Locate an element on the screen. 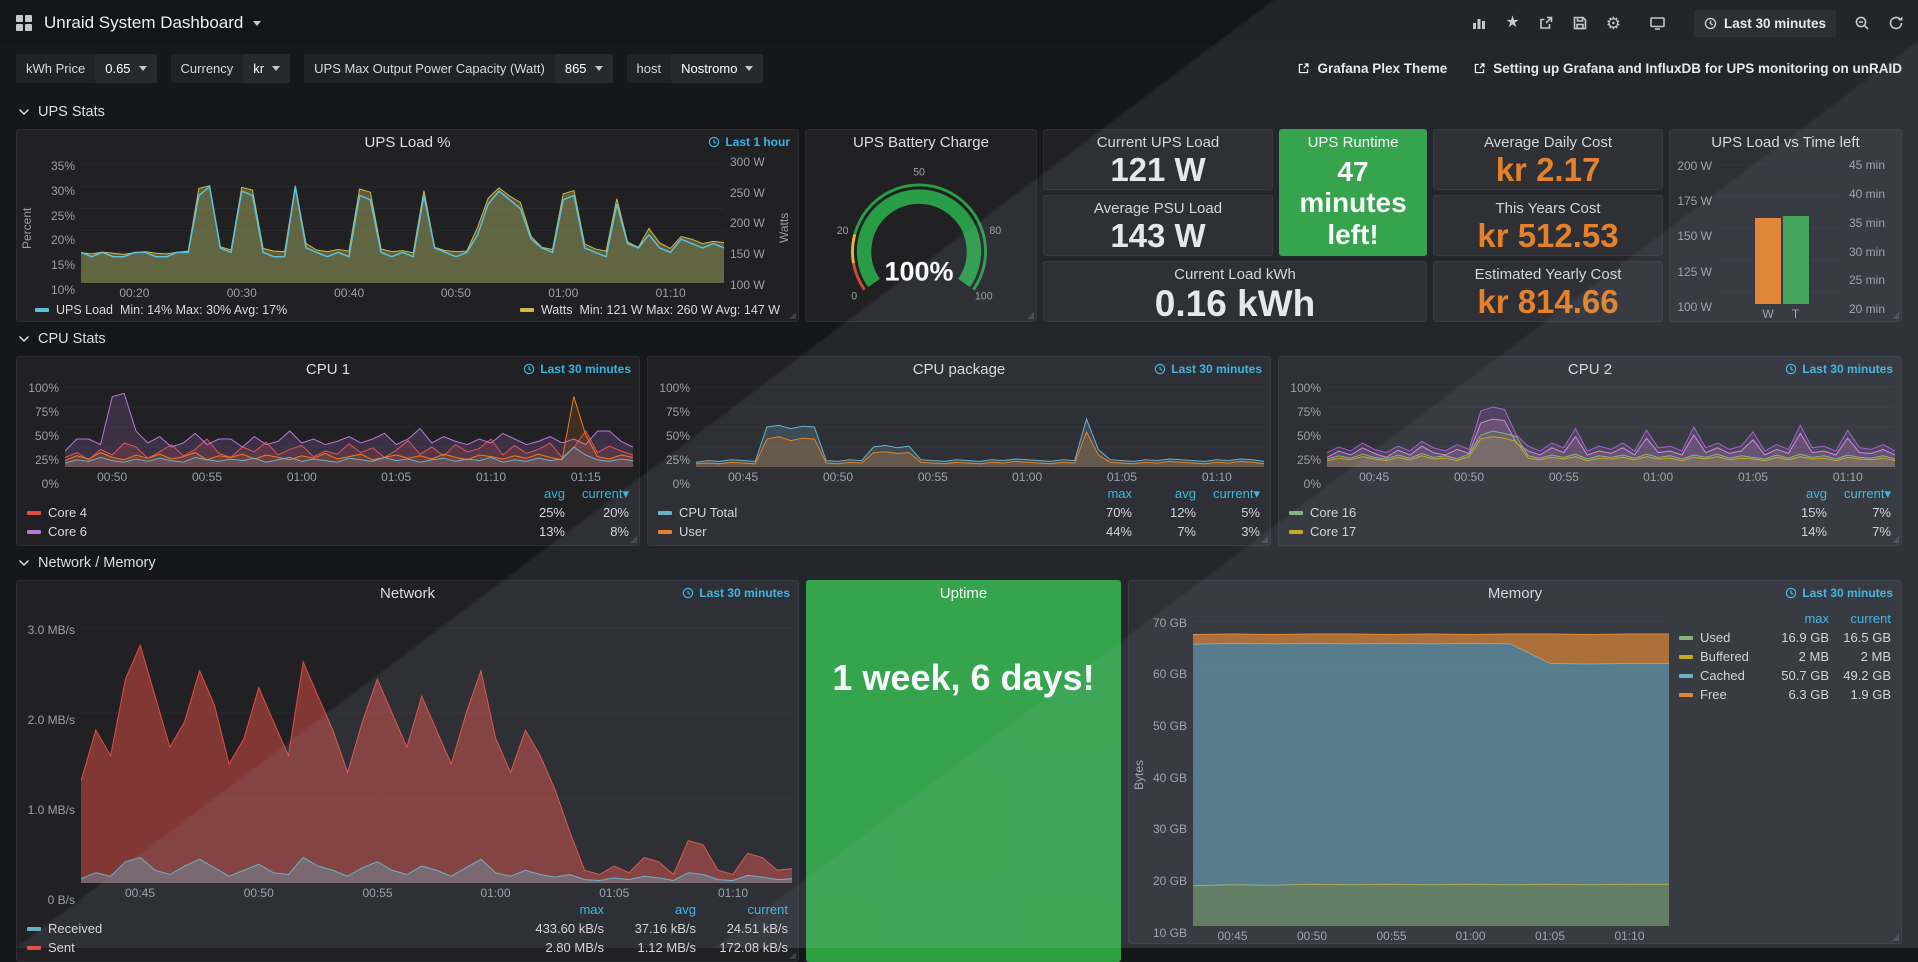 This screenshot has height=962, width=1918. axis-tick: 01:00 is located at coordinates (495, 893).